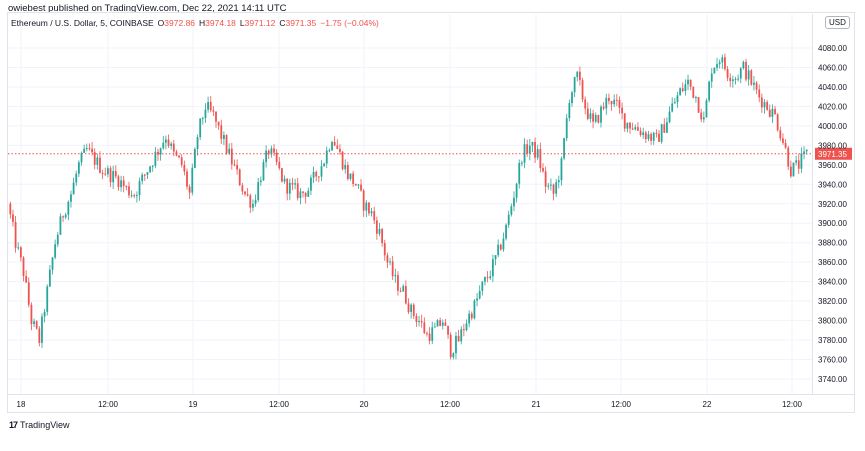 The height and width of the screenshot is (451, 865). What do you see at coordinates (176, 23) in the screenshot?
I see `open-group: O 3972.86` at bounding box center [176, 23].